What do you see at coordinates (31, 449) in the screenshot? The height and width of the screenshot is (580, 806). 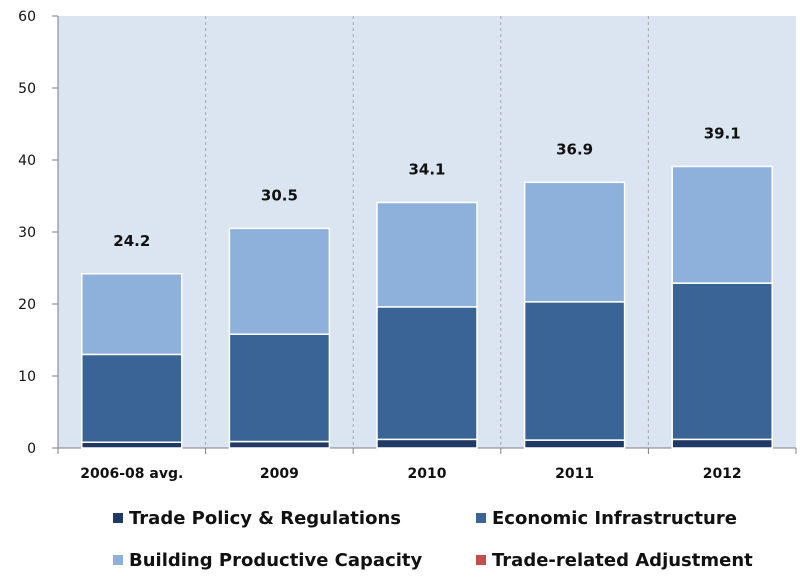 I see `y-tick-label: 0` at bounding box center [31, 449].